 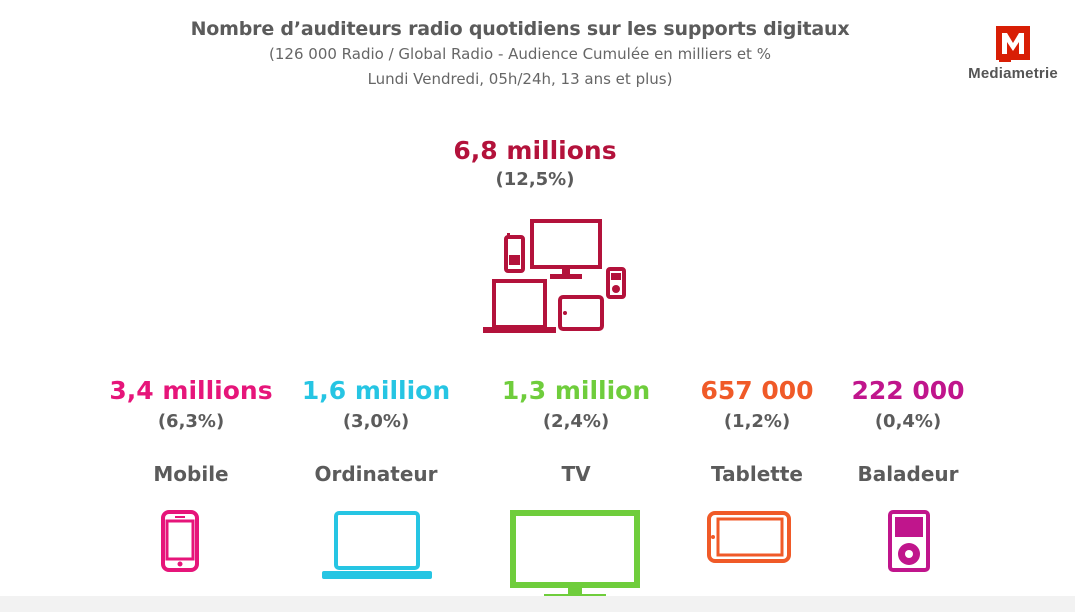 I want to click on device-label: Mobile, so click(x=191, y=474).